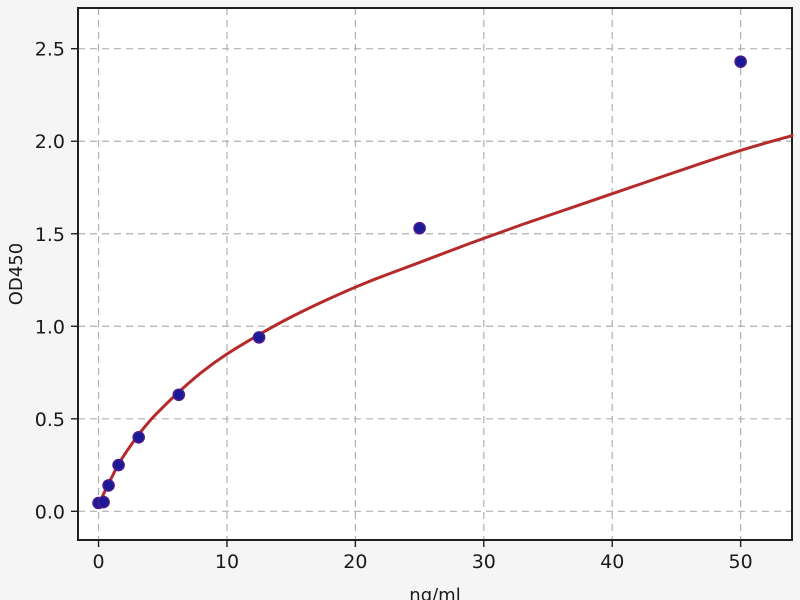 The height and width of the screenshot is (600, 800). What do you see at coordinates (484, 562) in the screenshot?
I see `x-tick-label: 30` at bounding box center [484, 562].